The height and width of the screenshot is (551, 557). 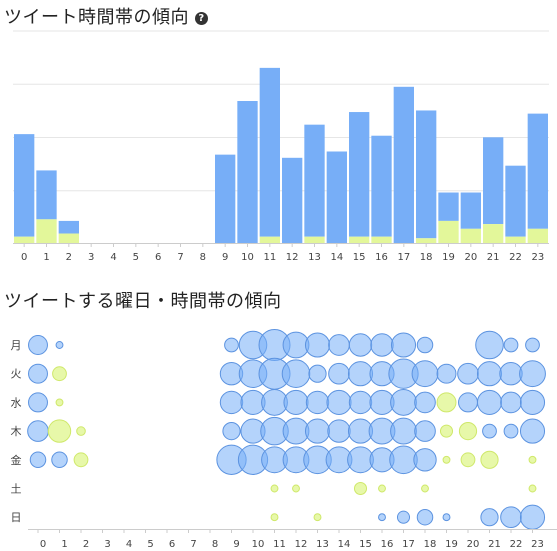 I want to click on y-tick-label: 木, so click(x=16, y=431).